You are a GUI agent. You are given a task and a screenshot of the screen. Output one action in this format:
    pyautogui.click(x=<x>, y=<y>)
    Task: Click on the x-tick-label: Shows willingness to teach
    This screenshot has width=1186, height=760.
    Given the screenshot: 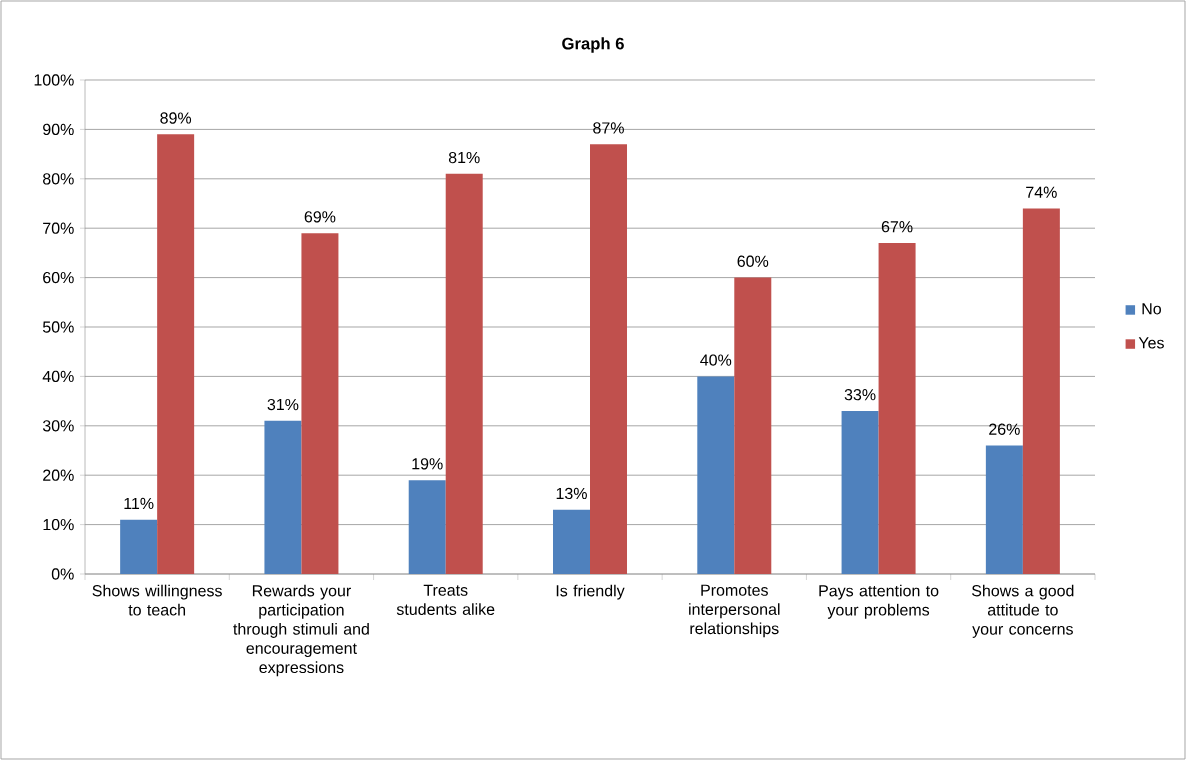 What is the action you would take?
    pyautogui.click(x=157, y=600)
    